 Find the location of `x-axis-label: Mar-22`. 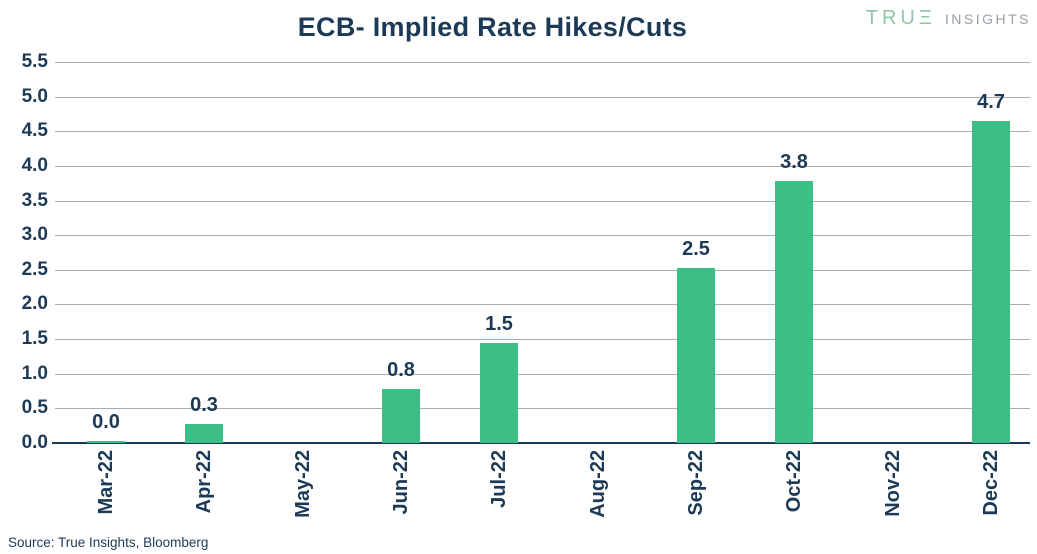

x-axis-label: Mar-22 is located at coordinates (106, 482).